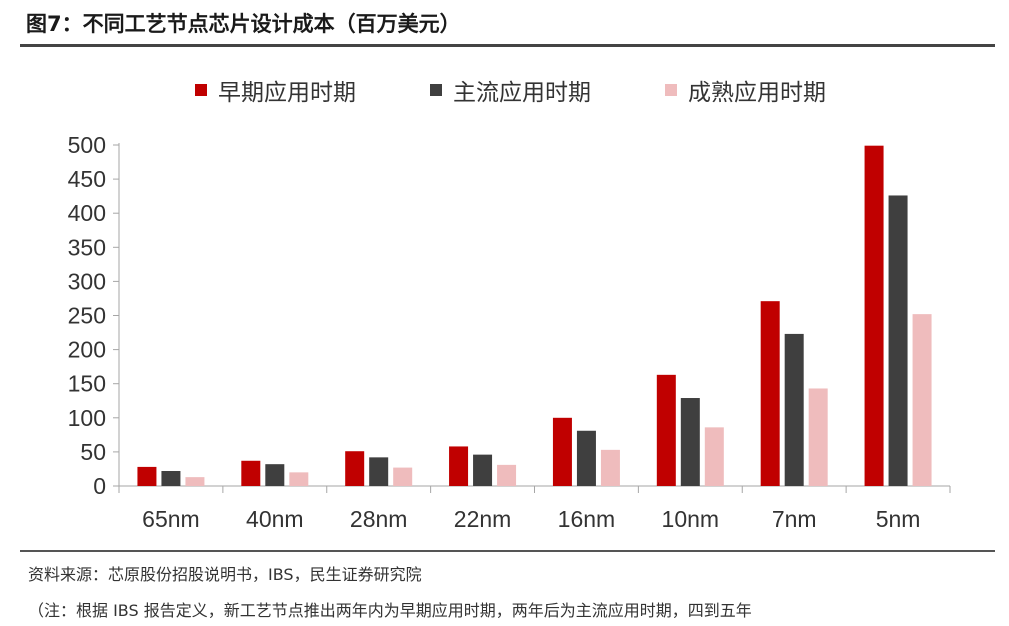 The height and width of the screenshot is (626, 1009). Describe the element at coordinates (87, 247) in the screenshot. I see `y-tick-label: 350` at that location.